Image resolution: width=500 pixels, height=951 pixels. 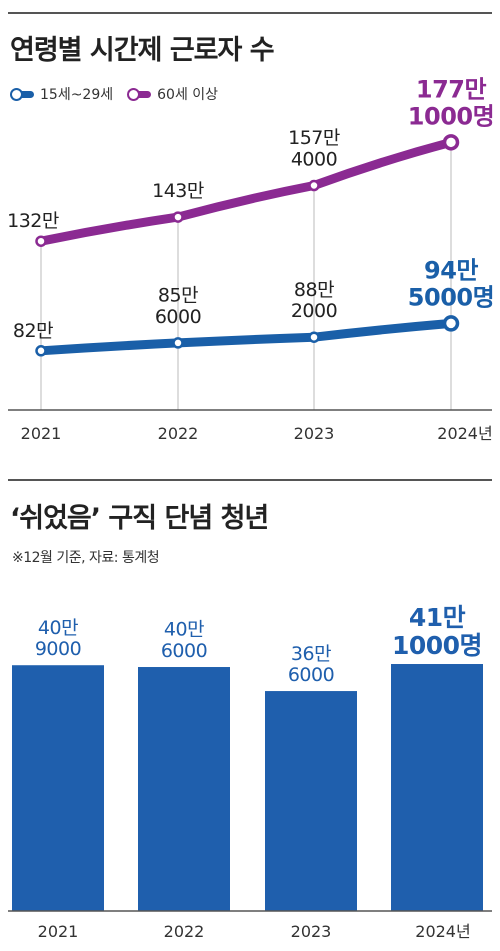 What do you see at coordinates (139, 518) in the screenshot?
I see `bar-chart-title: ‘쉬었음’ 구직 단념 청년` at bounding box center [139, 518].